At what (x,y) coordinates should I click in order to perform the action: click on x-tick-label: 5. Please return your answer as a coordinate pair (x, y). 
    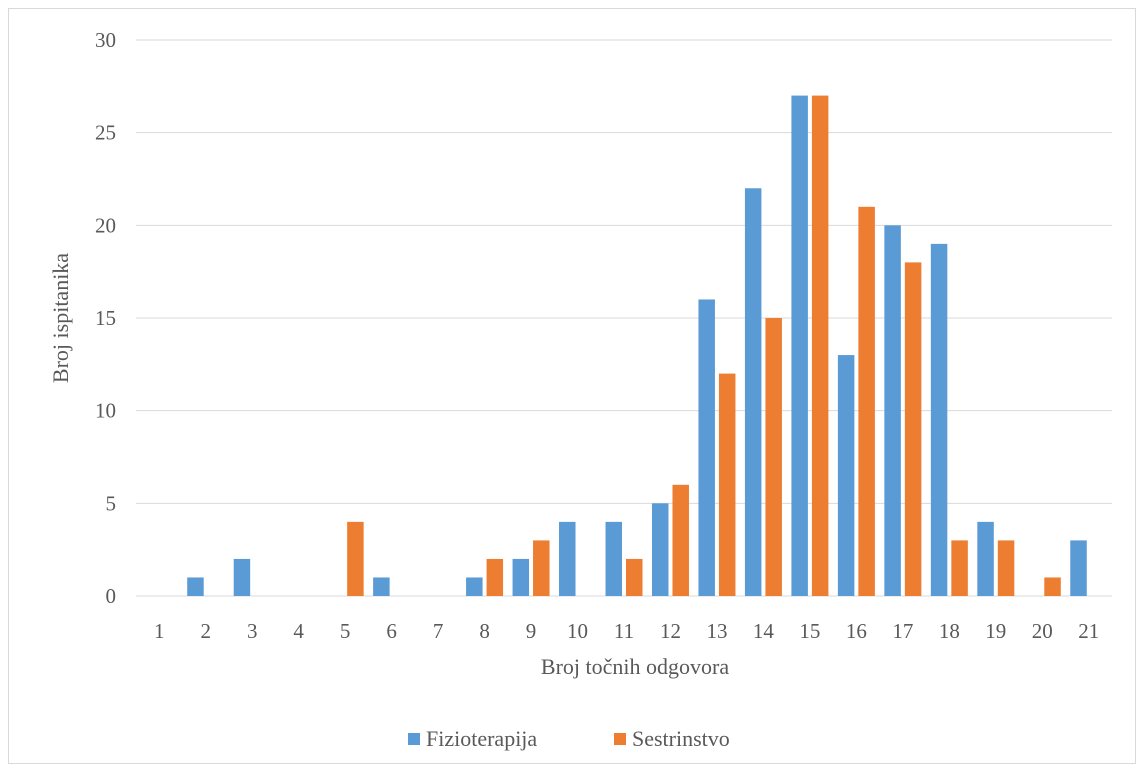
    Looking at the image, I should click on (345, 631).